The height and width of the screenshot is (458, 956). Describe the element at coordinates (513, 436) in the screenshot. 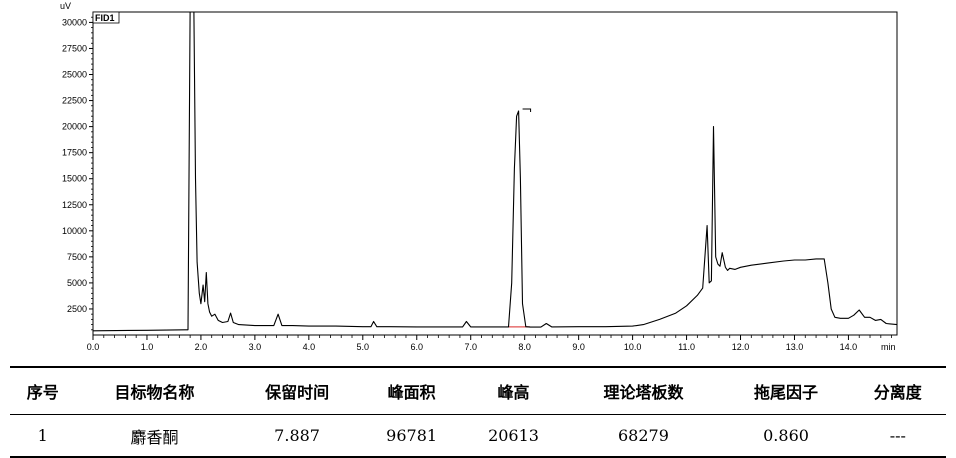

I see `cell-peak-height: 20613` at that location.